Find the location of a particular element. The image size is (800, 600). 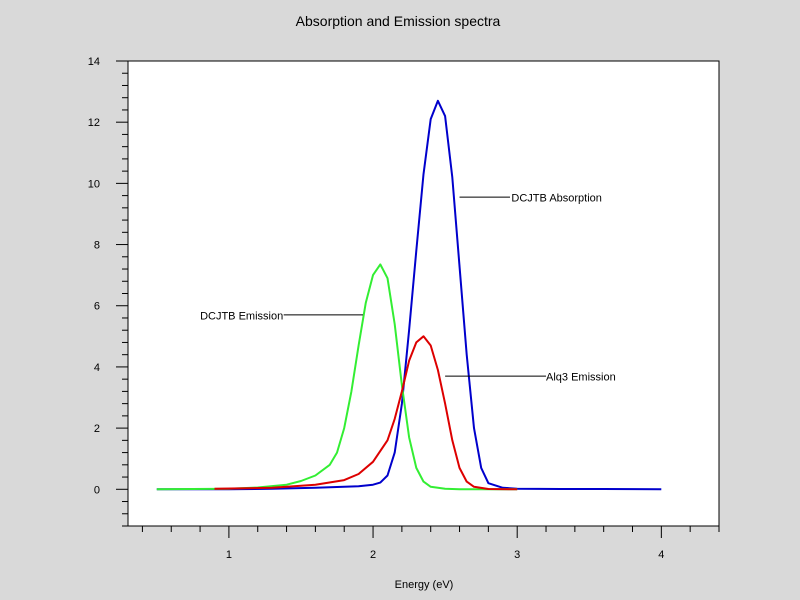

y-tick-label: 10 is located at coordinates (94, 184).